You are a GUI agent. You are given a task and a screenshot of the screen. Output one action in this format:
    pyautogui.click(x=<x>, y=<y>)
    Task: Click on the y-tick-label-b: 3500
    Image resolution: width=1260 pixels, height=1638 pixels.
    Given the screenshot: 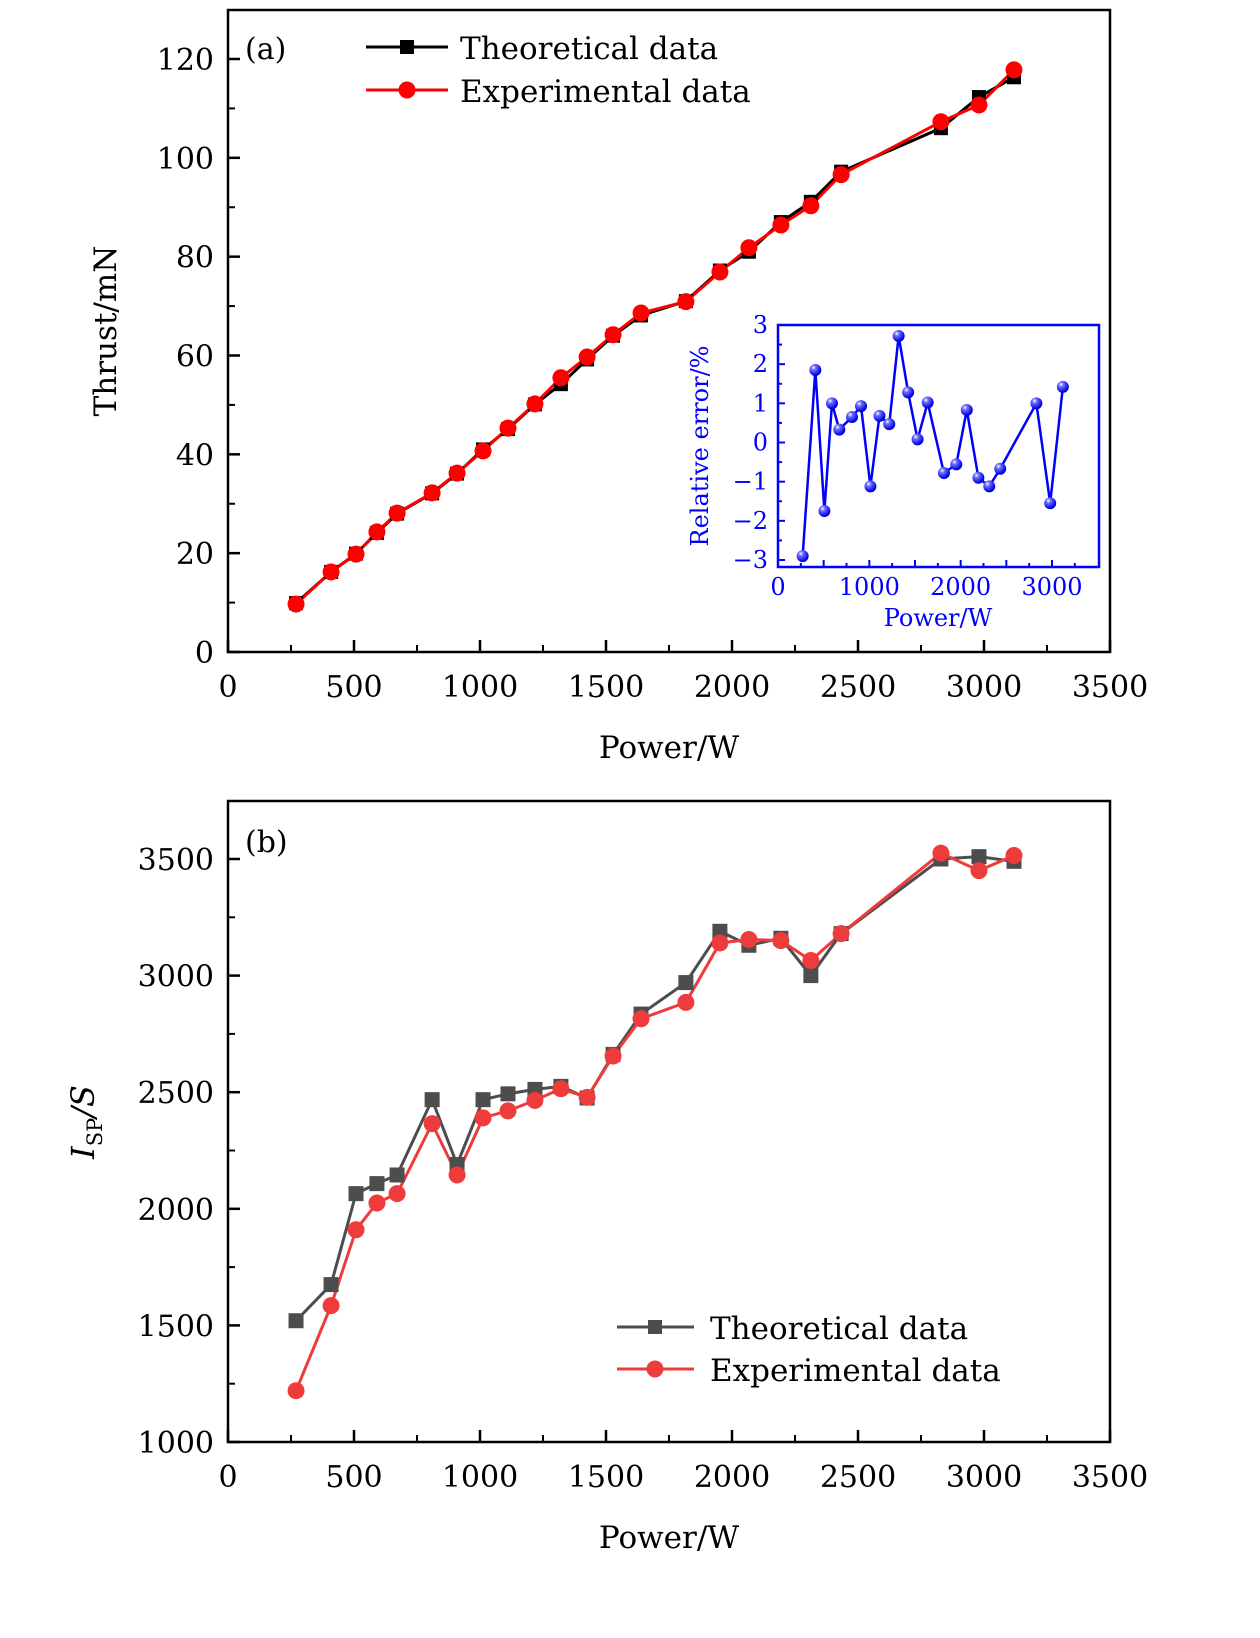 What is the action you would take?
    pyautogui.click(x=176, y=860)
    